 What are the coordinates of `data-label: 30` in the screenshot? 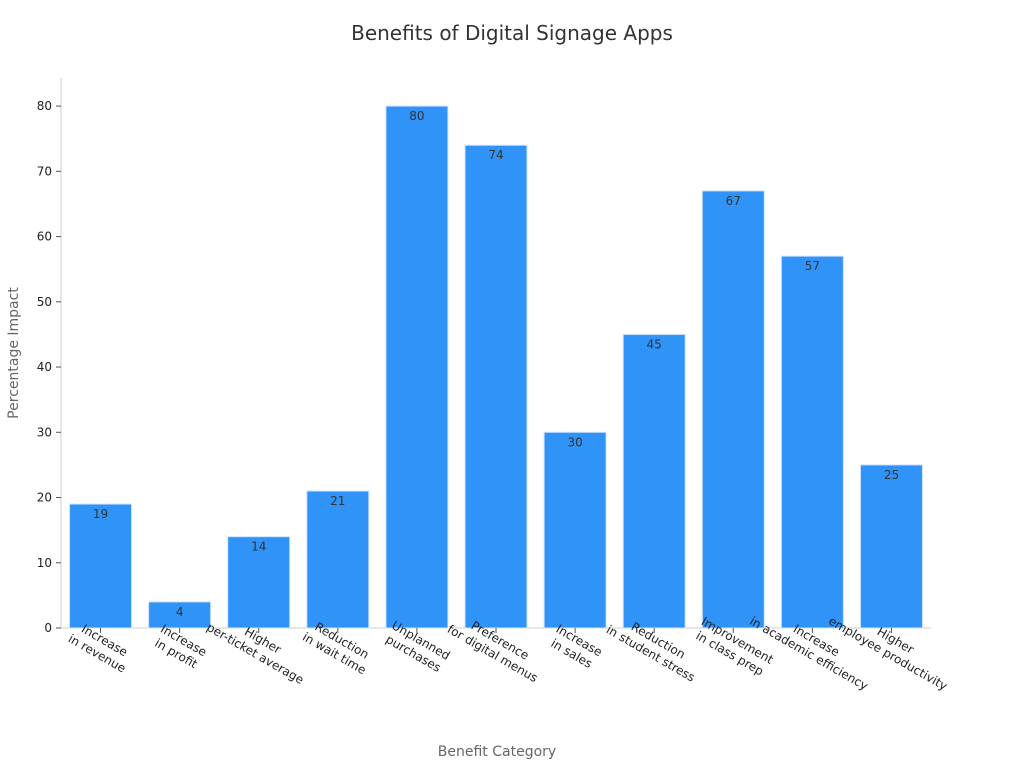 It's located at (574, 442).